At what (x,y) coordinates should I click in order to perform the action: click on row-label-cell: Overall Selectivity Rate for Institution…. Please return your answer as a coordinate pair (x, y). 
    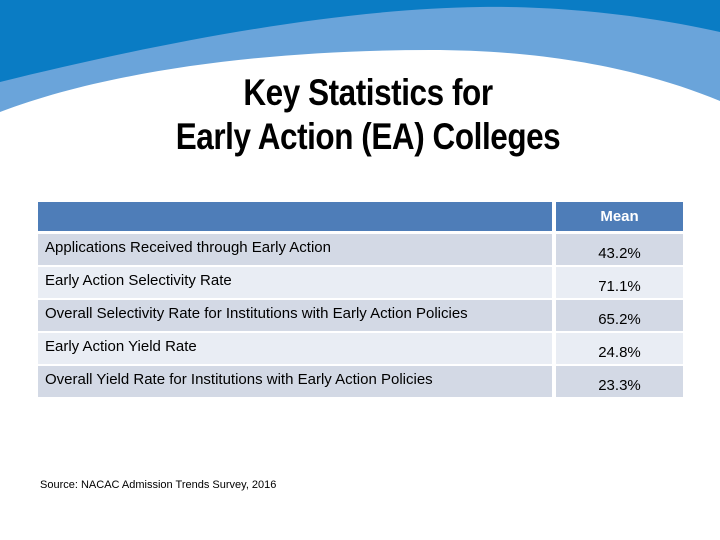
    Looking at the image, I should click on (295, 315).